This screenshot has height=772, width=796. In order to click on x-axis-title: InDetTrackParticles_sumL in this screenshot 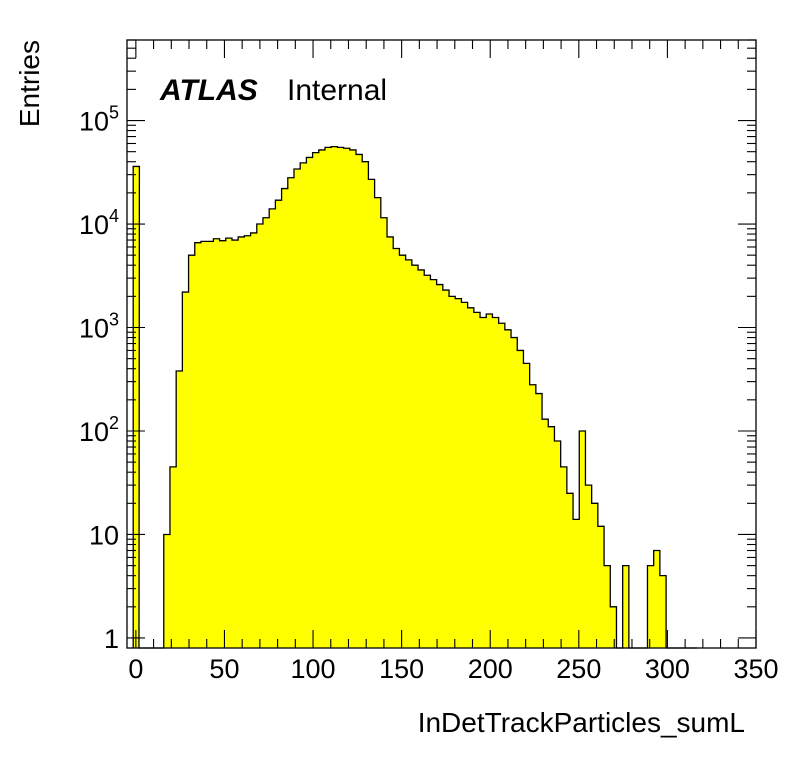, I will do `click(581, 722)`.